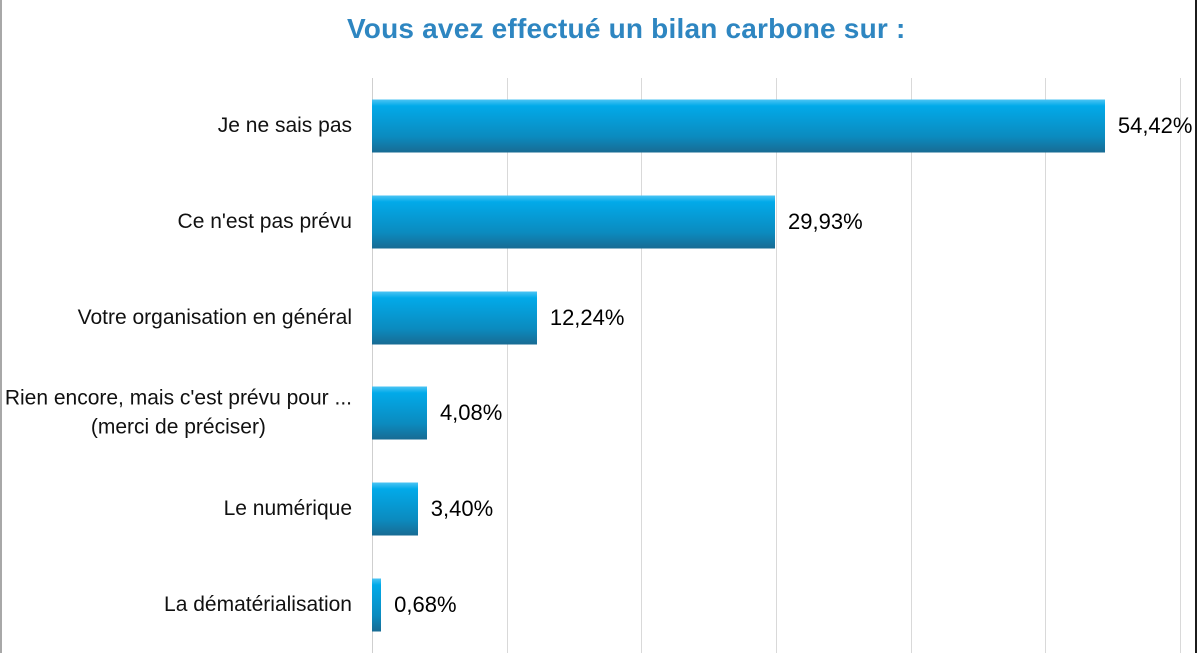 The width and height of the screenshot is (1200, 653). I want to click on category-label: Je ne sais pas, so click(285, 126).